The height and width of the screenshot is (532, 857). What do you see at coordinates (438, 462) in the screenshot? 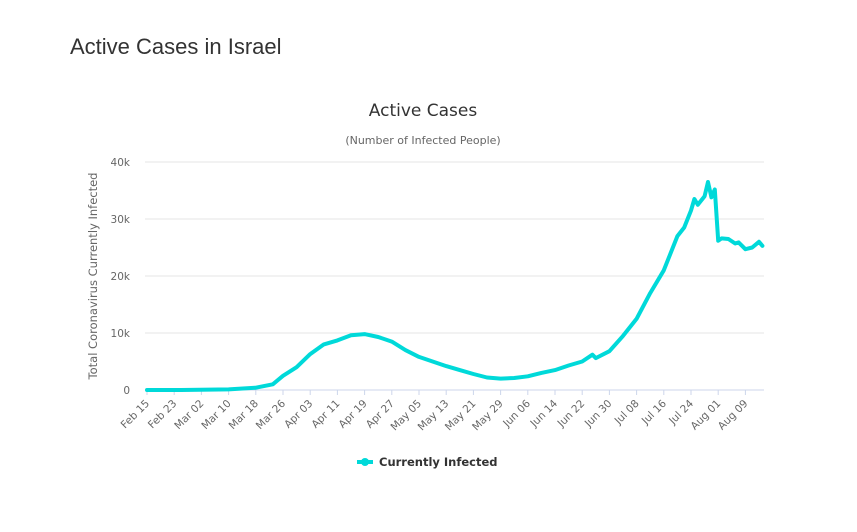
I see `legend-label: Currently Infected` at bounding box center [438, 462].